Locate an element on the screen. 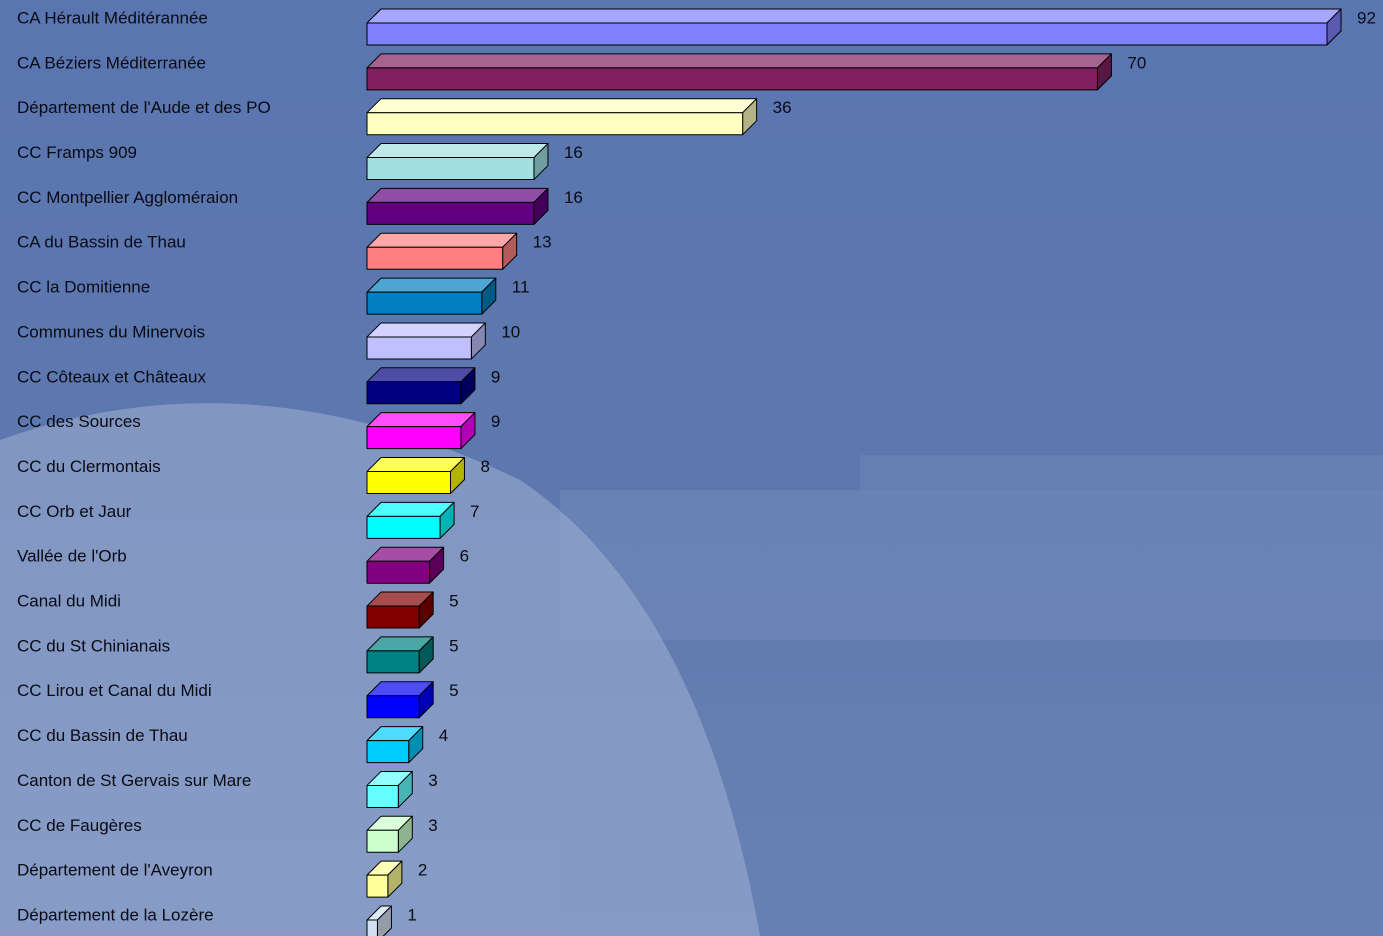 This screenshot has width=1383, height=936. category-label: CC Montpellier Aggloméraion is located at coordinates (127, 197).